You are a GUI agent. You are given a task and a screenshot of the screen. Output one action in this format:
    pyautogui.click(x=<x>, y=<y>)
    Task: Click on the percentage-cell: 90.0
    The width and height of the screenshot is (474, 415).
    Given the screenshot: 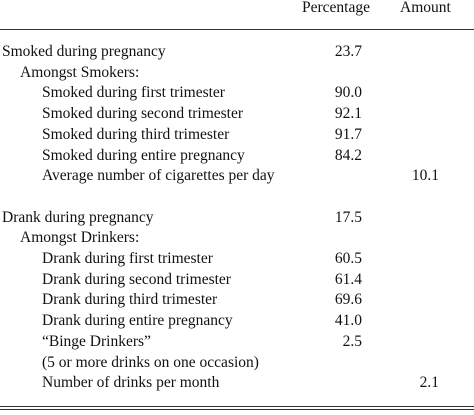 What is the action you would take?
    pyautogui.click(x=348, y=93)
    